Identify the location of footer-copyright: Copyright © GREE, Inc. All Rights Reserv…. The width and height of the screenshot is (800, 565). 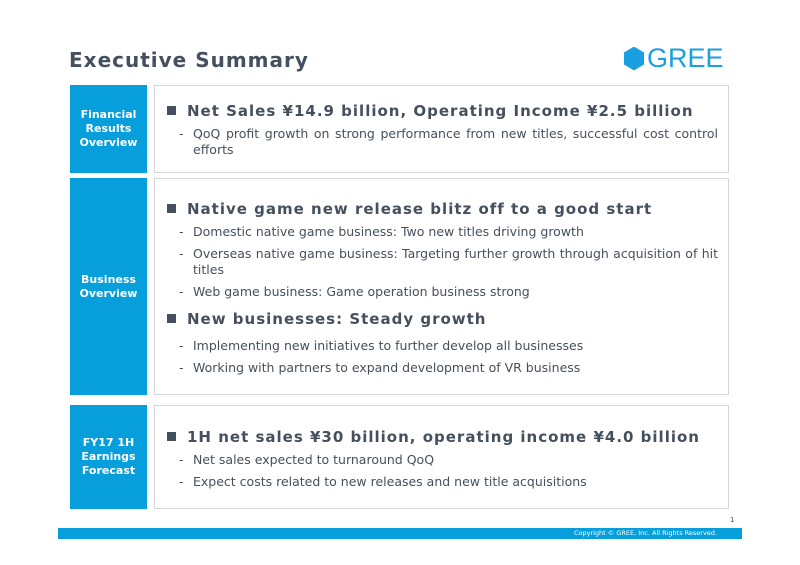
(400, 533).